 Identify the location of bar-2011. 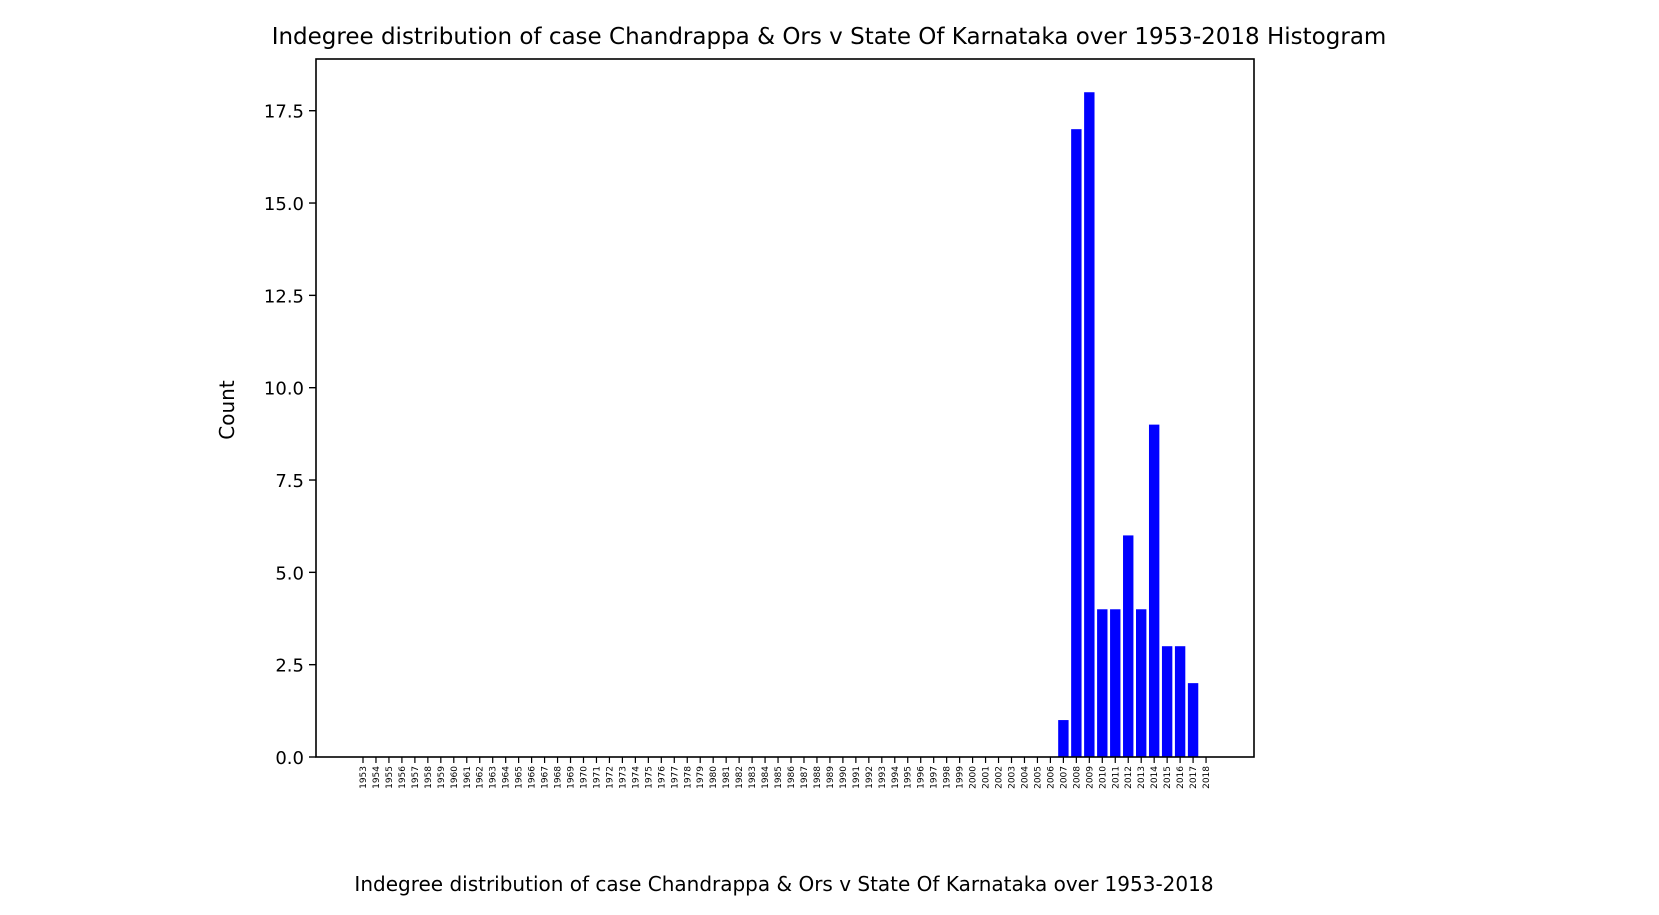
(1115, 683).